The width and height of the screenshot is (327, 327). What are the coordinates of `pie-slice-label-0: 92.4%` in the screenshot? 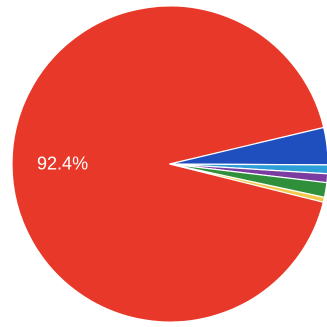 It's located at (62, 163).